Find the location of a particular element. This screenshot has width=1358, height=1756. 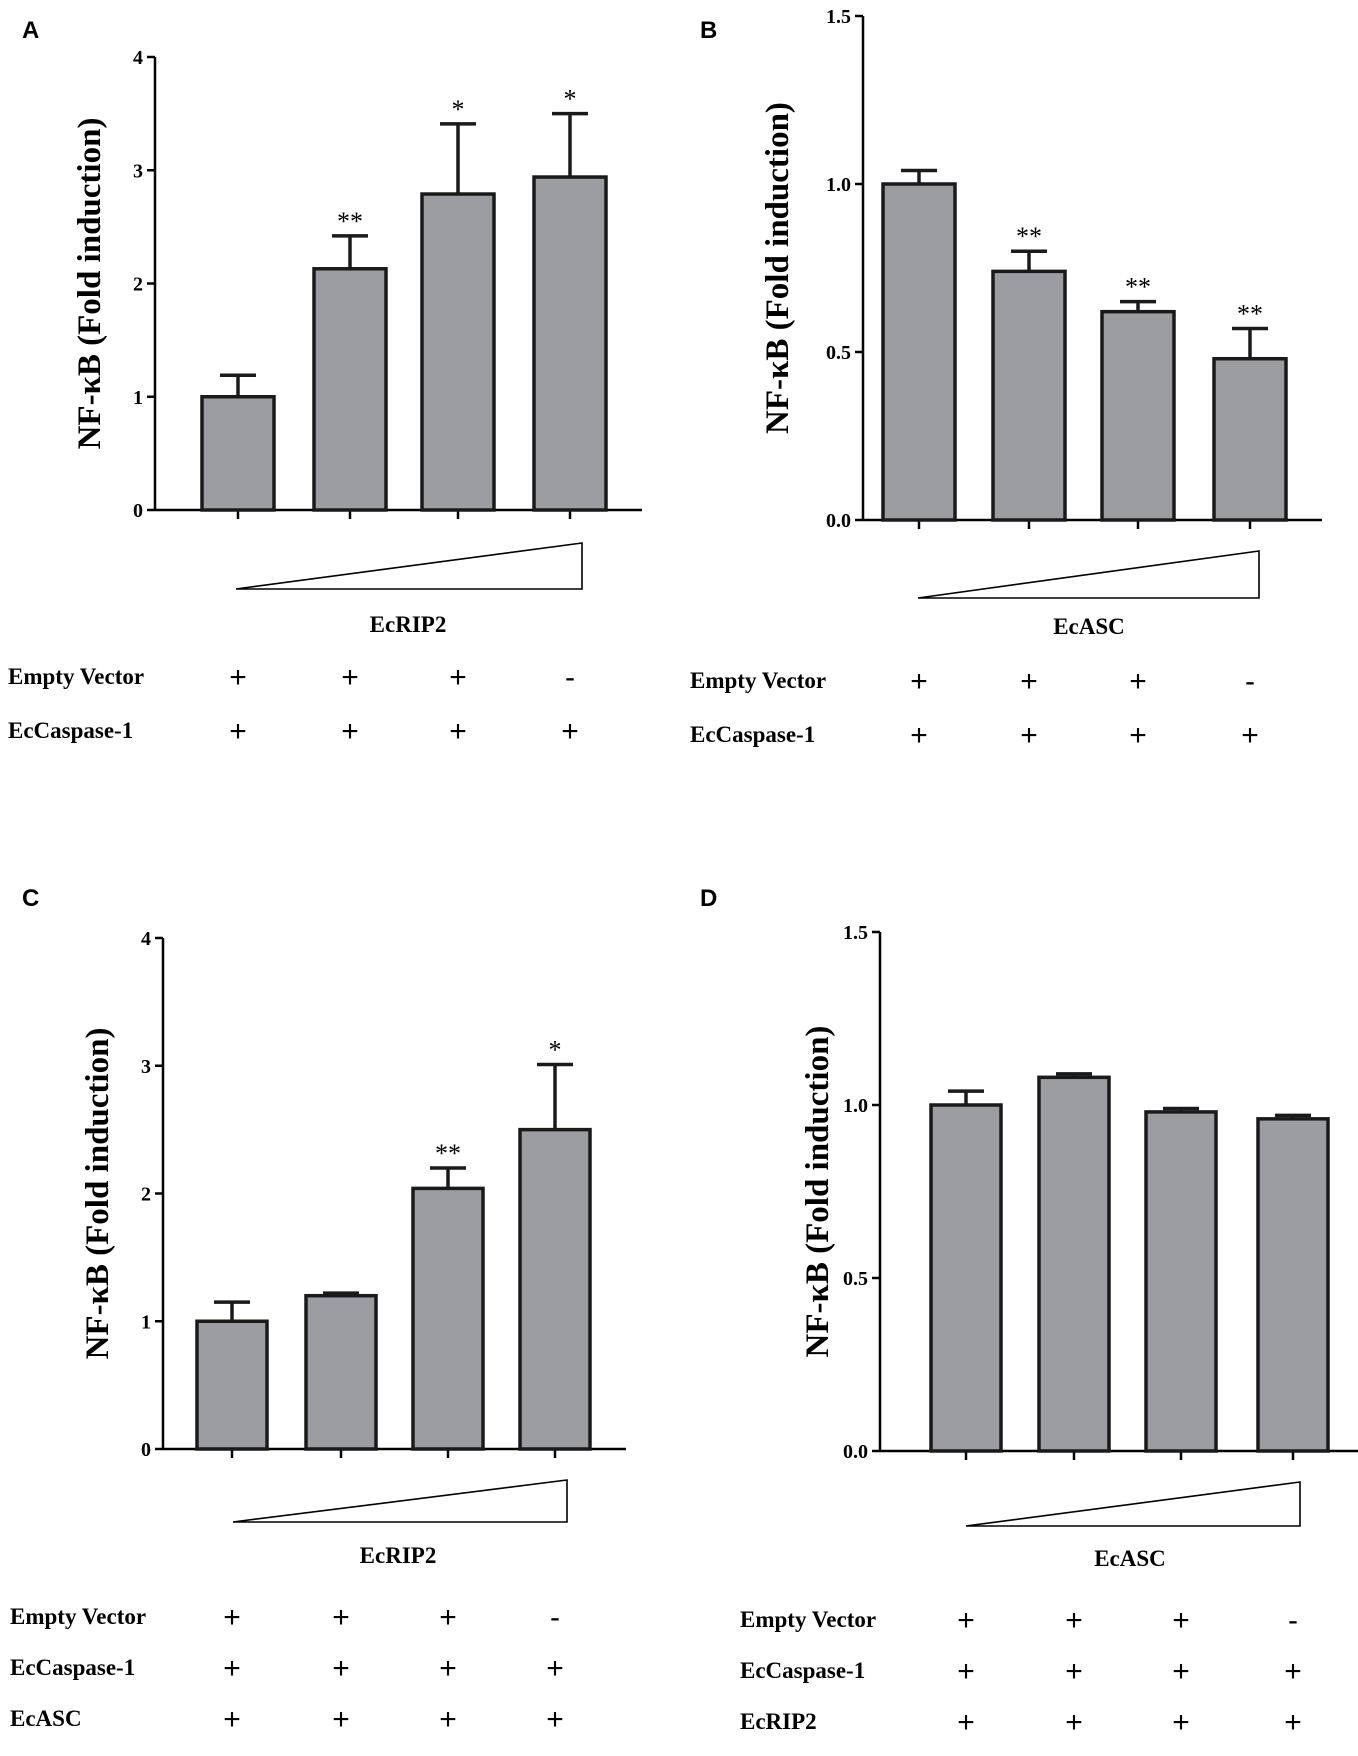

sign-b-2-2: + is located at coordinates (1029, 735).